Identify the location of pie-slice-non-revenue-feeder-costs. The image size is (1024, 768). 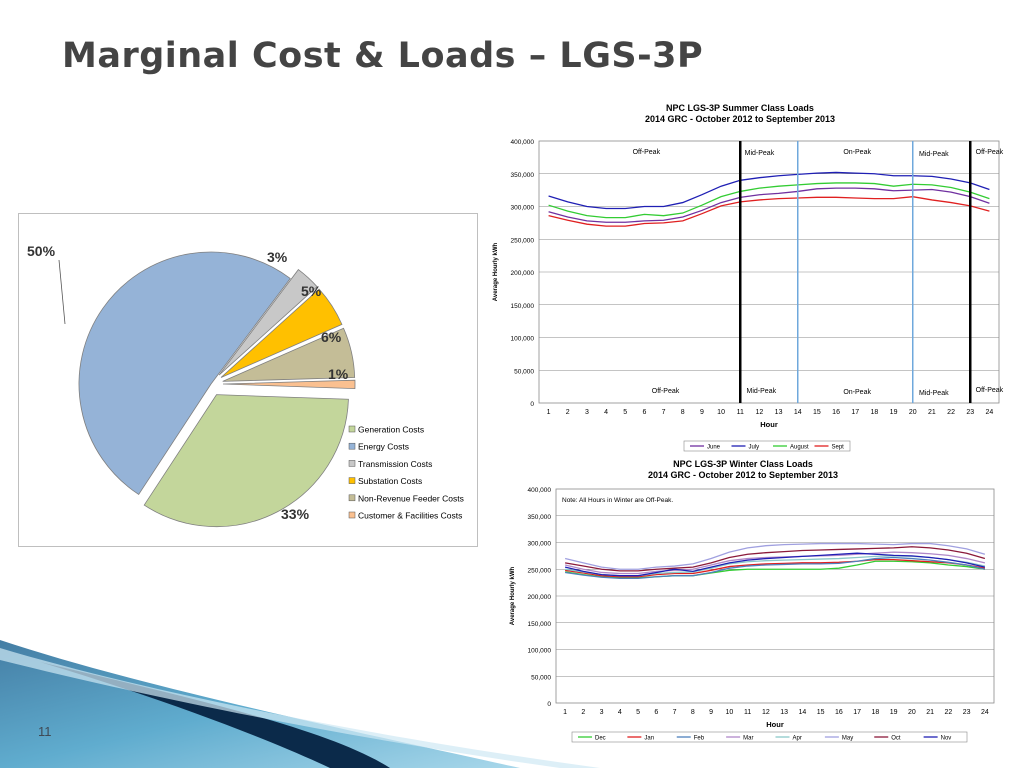
(289, 354).